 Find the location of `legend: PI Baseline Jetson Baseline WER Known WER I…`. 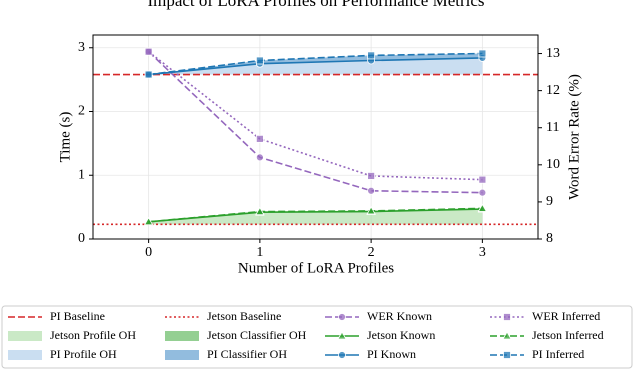

legend: PI Baseline Jetson Baseline WER Known WER I… is located at coordinates (306, 335).